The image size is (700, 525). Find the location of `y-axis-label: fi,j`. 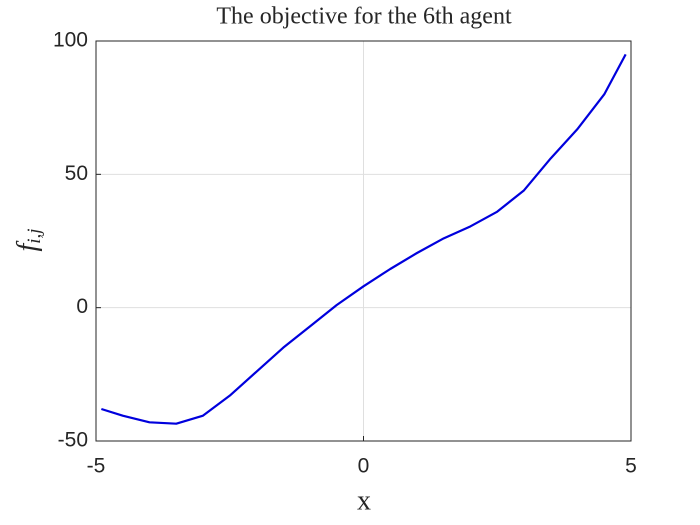

y-axis-label: fi,j is located at coordinates (28, 239).